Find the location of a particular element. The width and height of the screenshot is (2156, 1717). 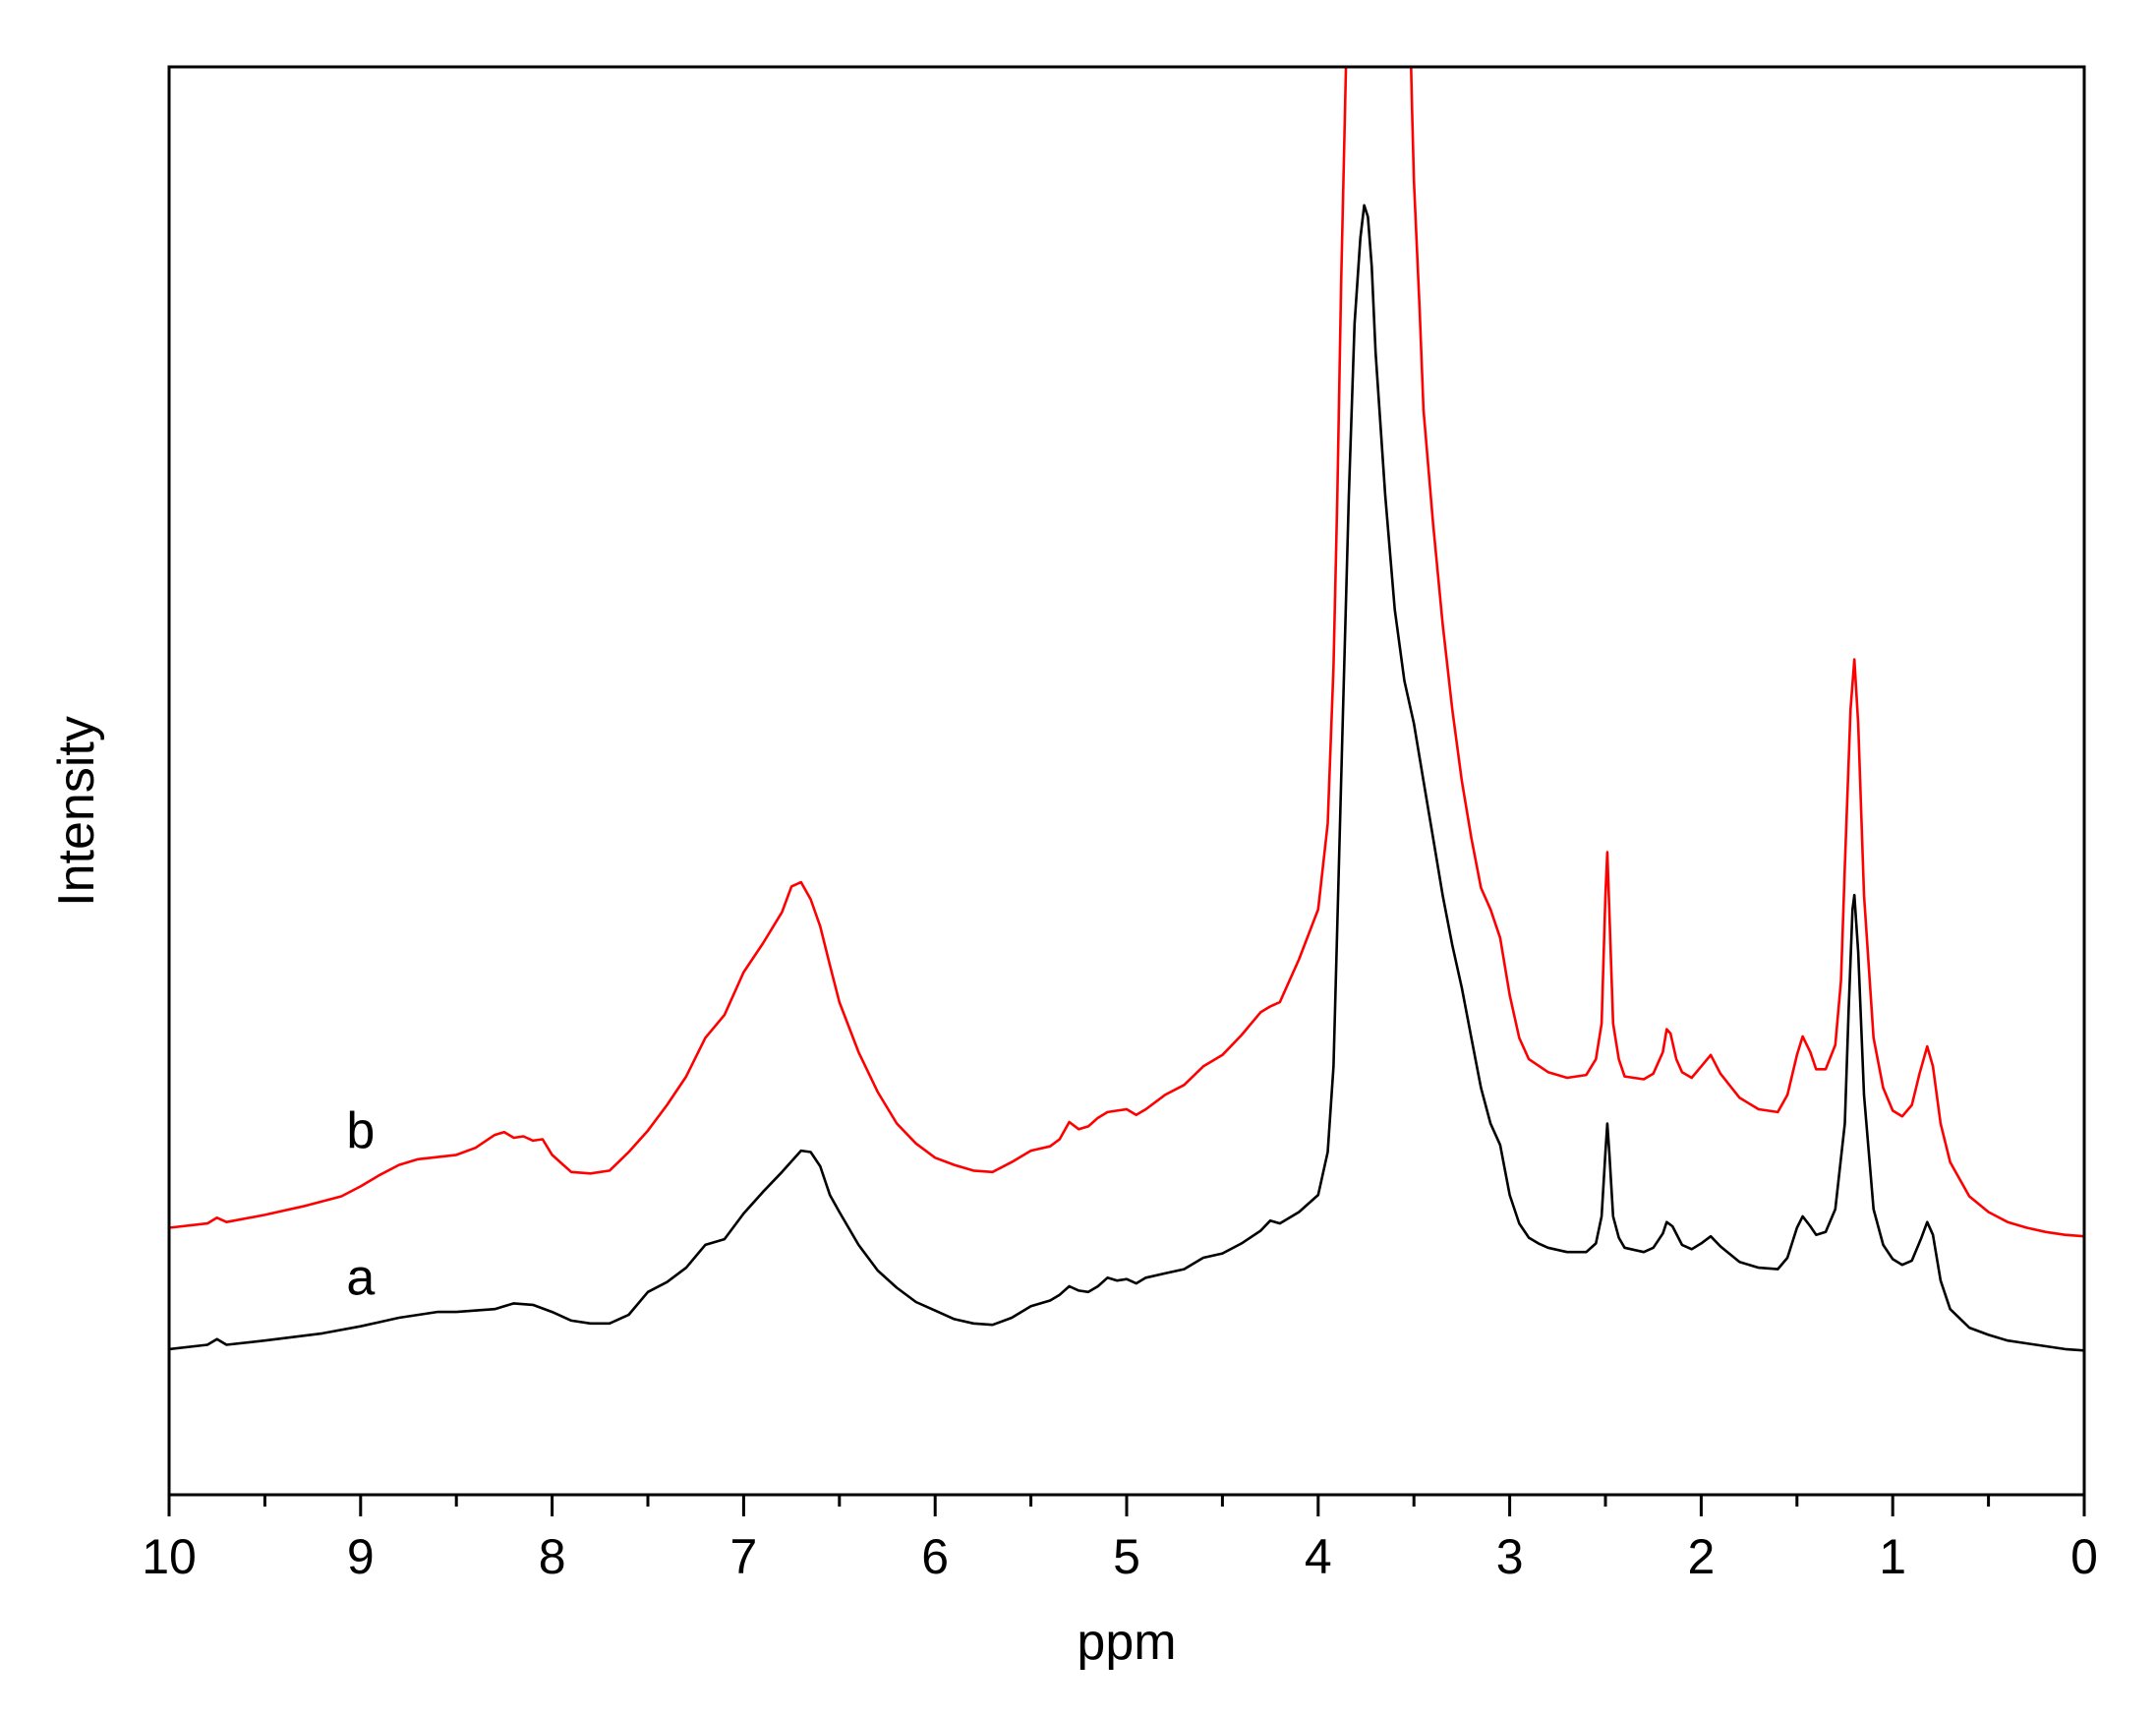

x-tick-label: 5 is located at coordinates (1126, 1556).